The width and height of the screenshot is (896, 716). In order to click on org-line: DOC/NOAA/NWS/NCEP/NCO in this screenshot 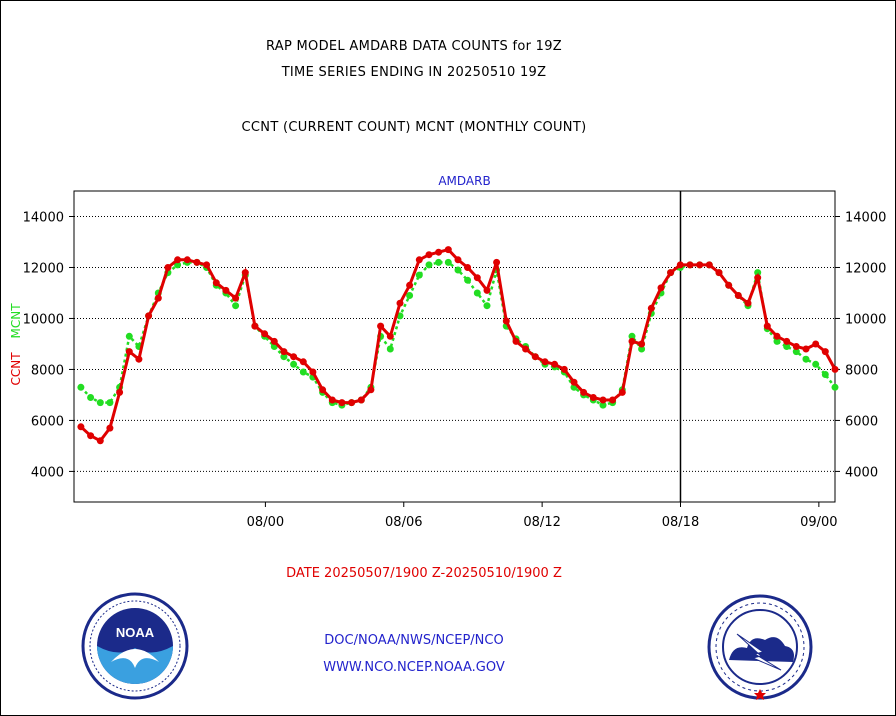, I will do `click(414, 640)`.